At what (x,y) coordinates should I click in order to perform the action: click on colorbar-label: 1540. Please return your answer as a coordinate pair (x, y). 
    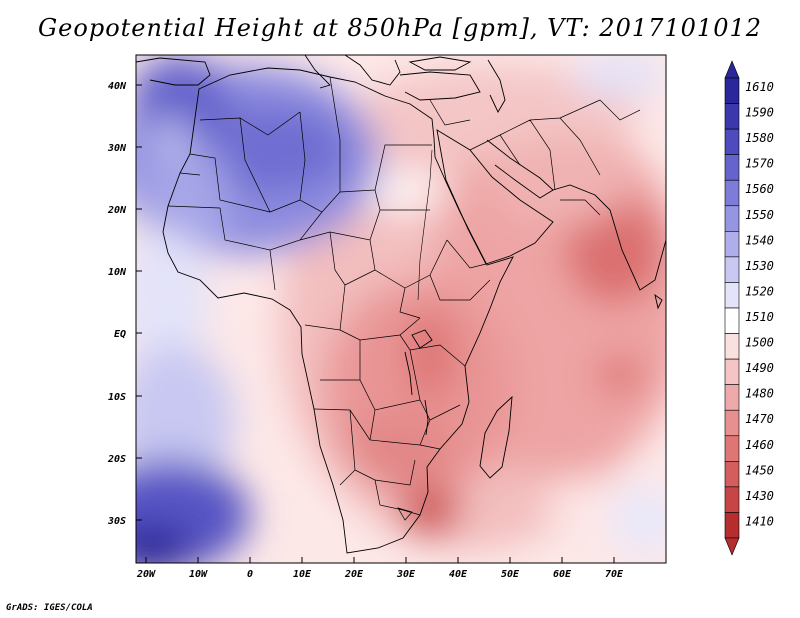
    Looking at the image, I should click on (759, 240).